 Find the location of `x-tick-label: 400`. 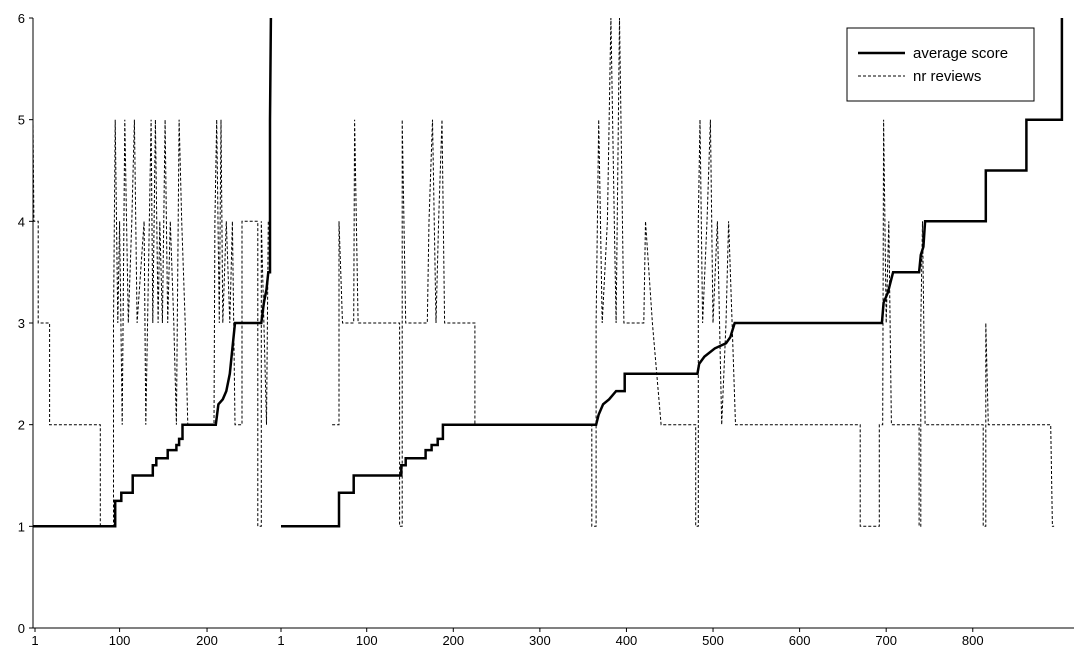

x-tick-label: 400 is located at coordinates (627, 640).